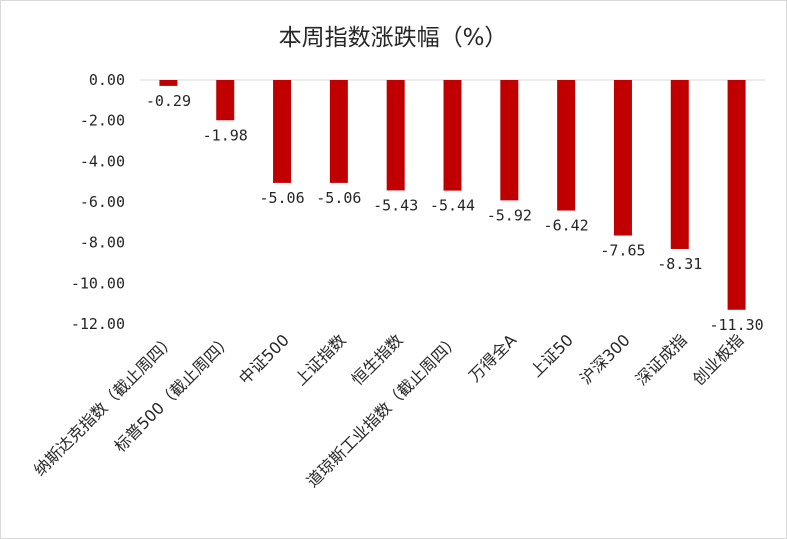 Image resolution: width=787 pixels, height=539 pixels. I want to click on x-tick-label: 中证500, so click(264, 359).